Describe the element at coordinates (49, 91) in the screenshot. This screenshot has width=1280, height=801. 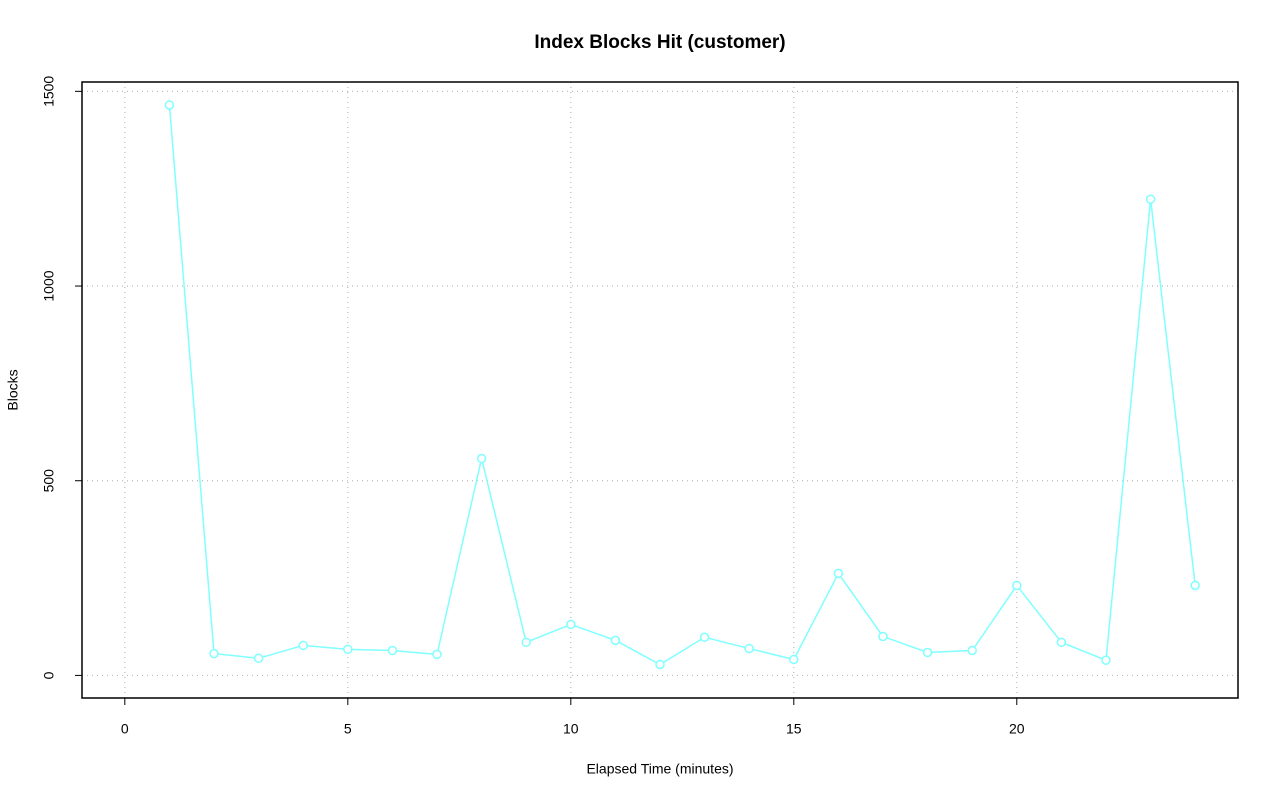
I see `y-tick-label: 1500` at that location.